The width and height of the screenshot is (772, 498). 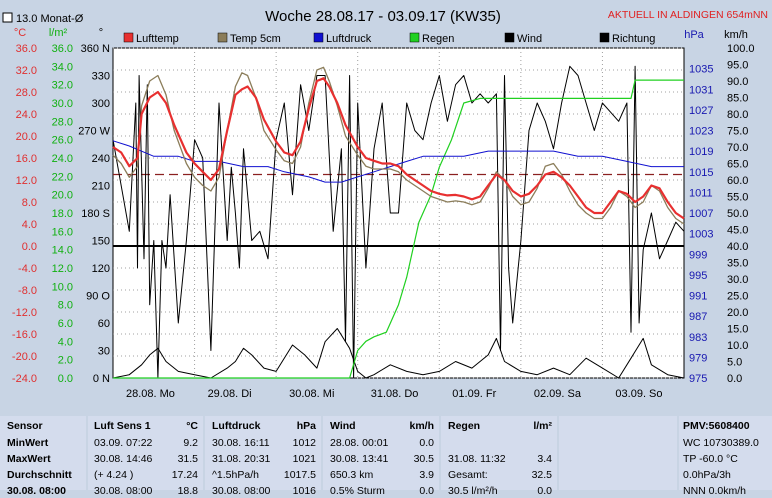 What do you see at coordinates (24, 313) in the screenshot?
I see `temp-tick-label: -12.0` at bounding box center [24, 313].